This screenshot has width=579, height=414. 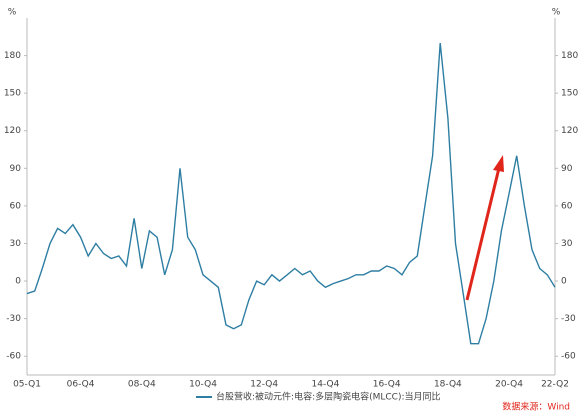 What do you see at coordinates (569, 131) in the screenshot?
I see `y2-tick-label: 120` at bounding box center [569, 131].